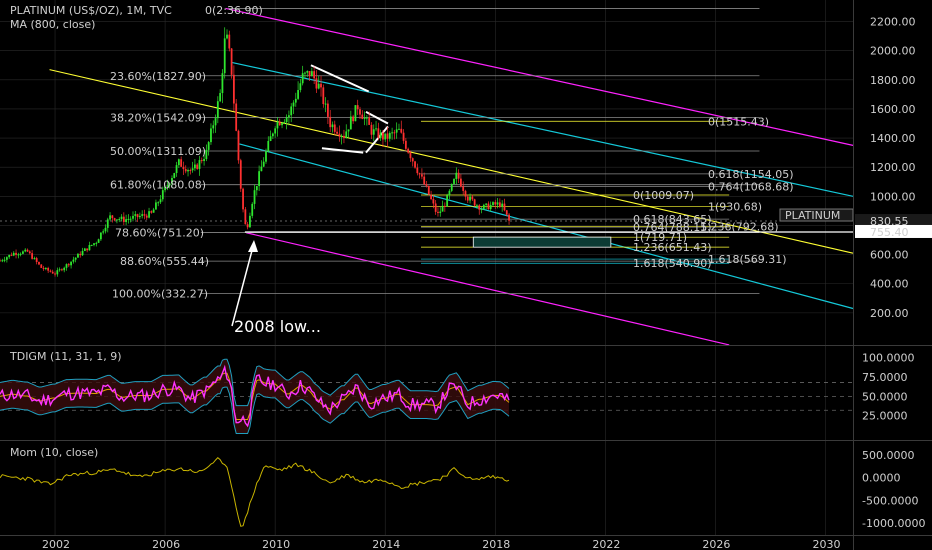  What do you see at coordinates (672, 263) in the screenshot?
I see `fib-extension-label: 1.618(540.90)` at bounding box center [672, 263].